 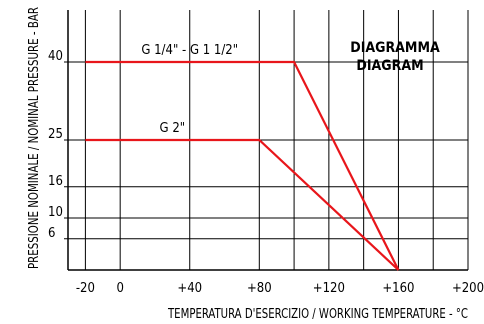 I want to click on x-tick-label: +40, so click(x=189, y=288).